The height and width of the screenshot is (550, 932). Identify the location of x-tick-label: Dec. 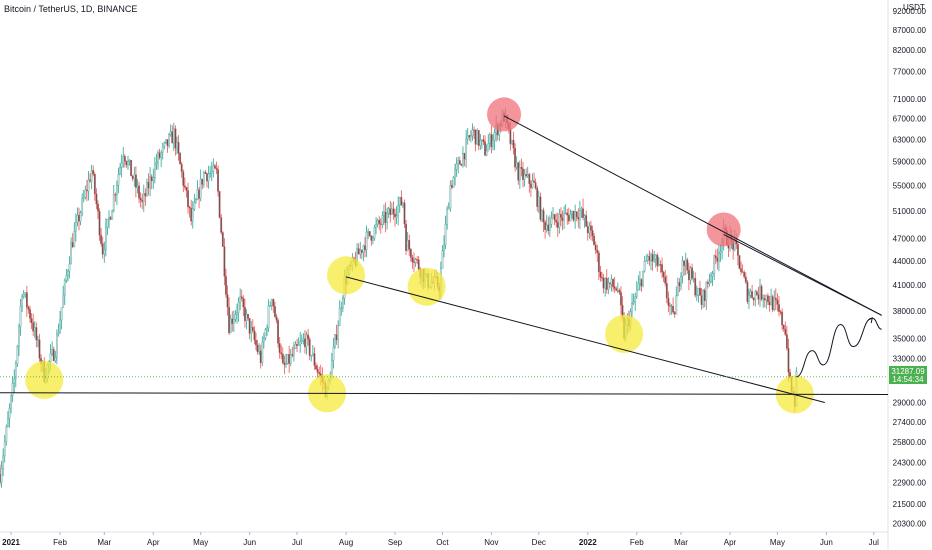
(539, 542).